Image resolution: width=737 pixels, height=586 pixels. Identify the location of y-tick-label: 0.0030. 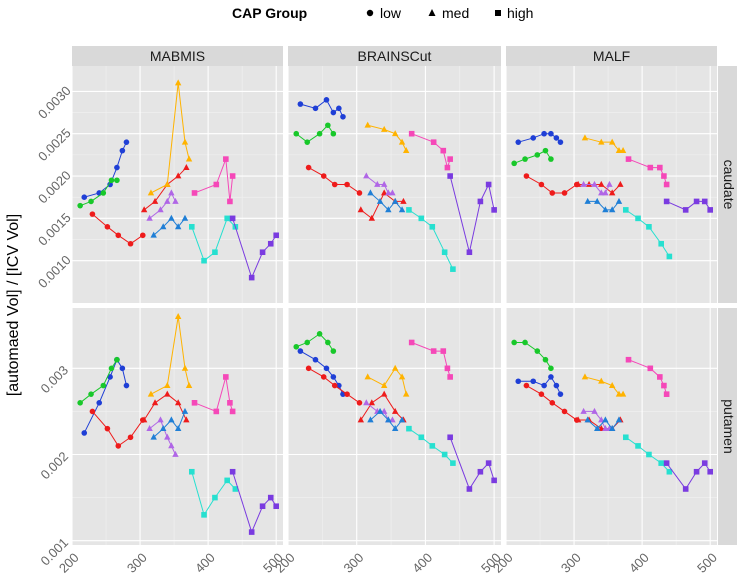
(54, 102).